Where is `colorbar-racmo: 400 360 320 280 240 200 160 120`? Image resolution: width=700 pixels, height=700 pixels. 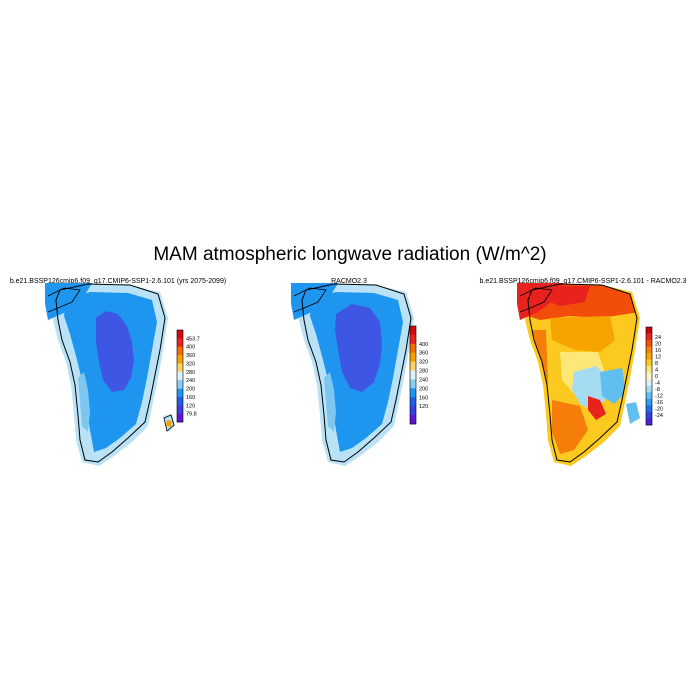
colorbar-racmo: 400 360 320 280 240 200 160 120 is located at coordinates (418, 375).